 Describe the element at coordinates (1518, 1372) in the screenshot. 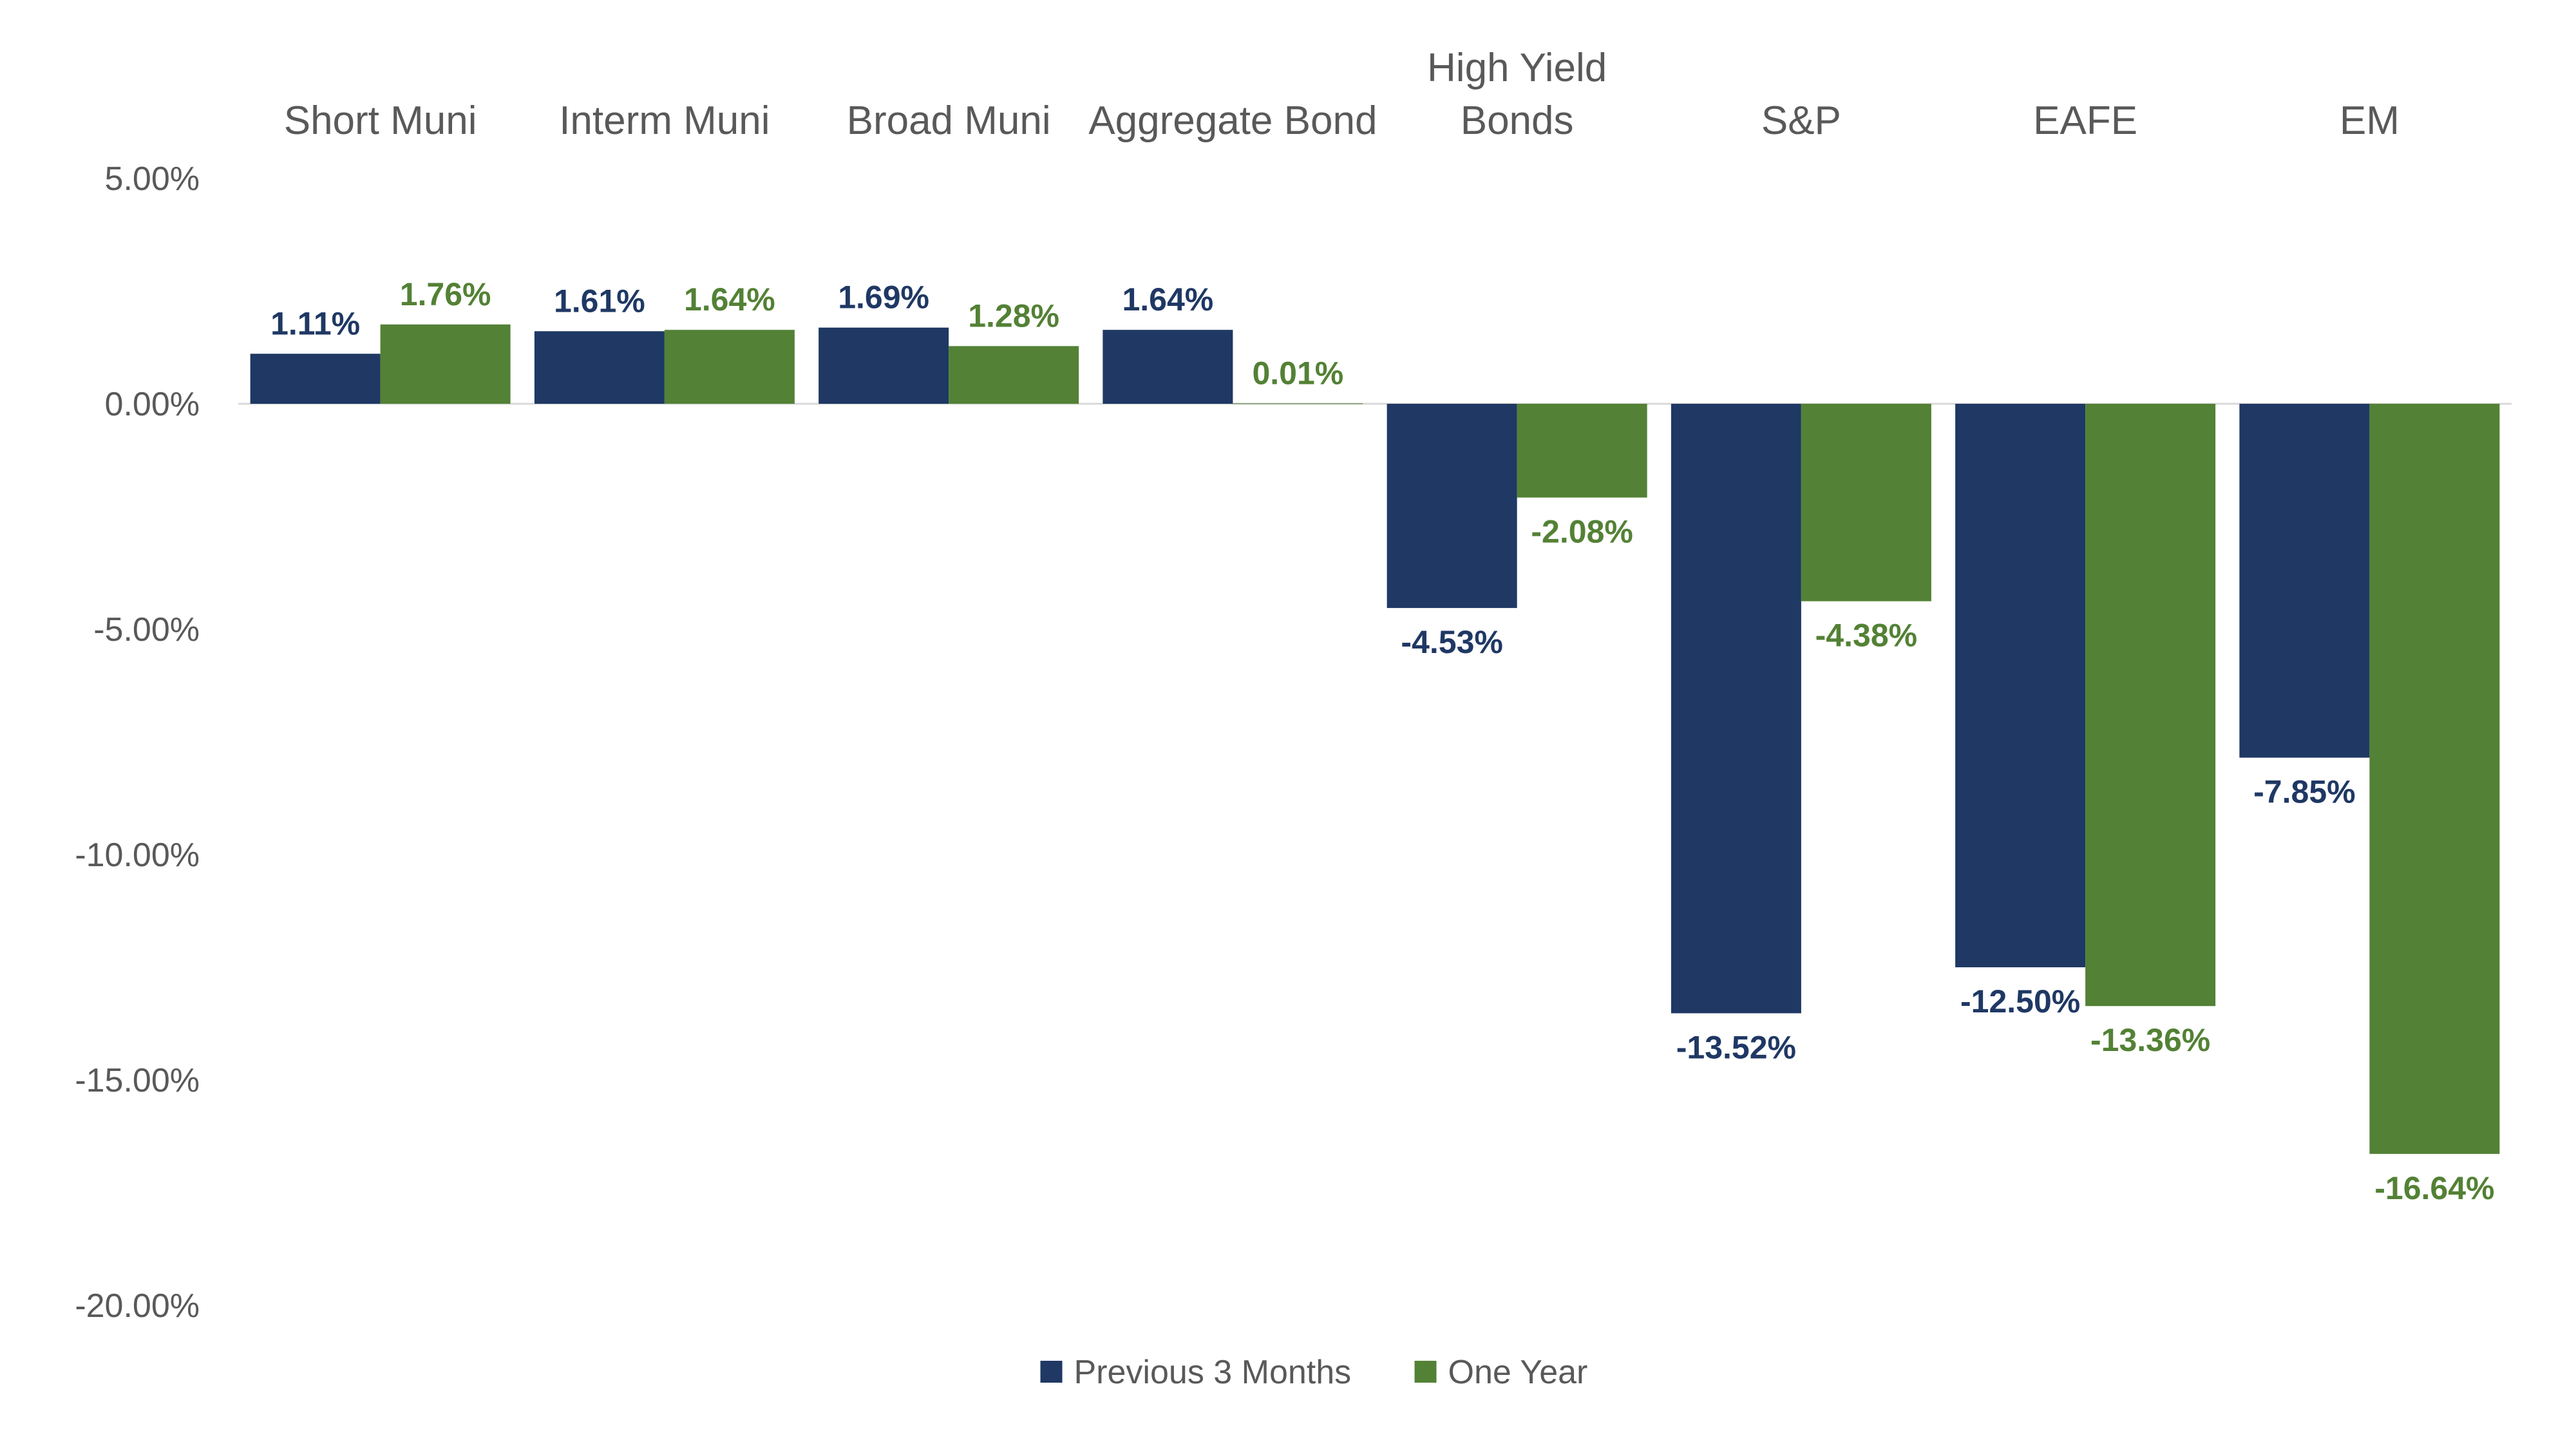

I see `legend-label: One Year` at that location.